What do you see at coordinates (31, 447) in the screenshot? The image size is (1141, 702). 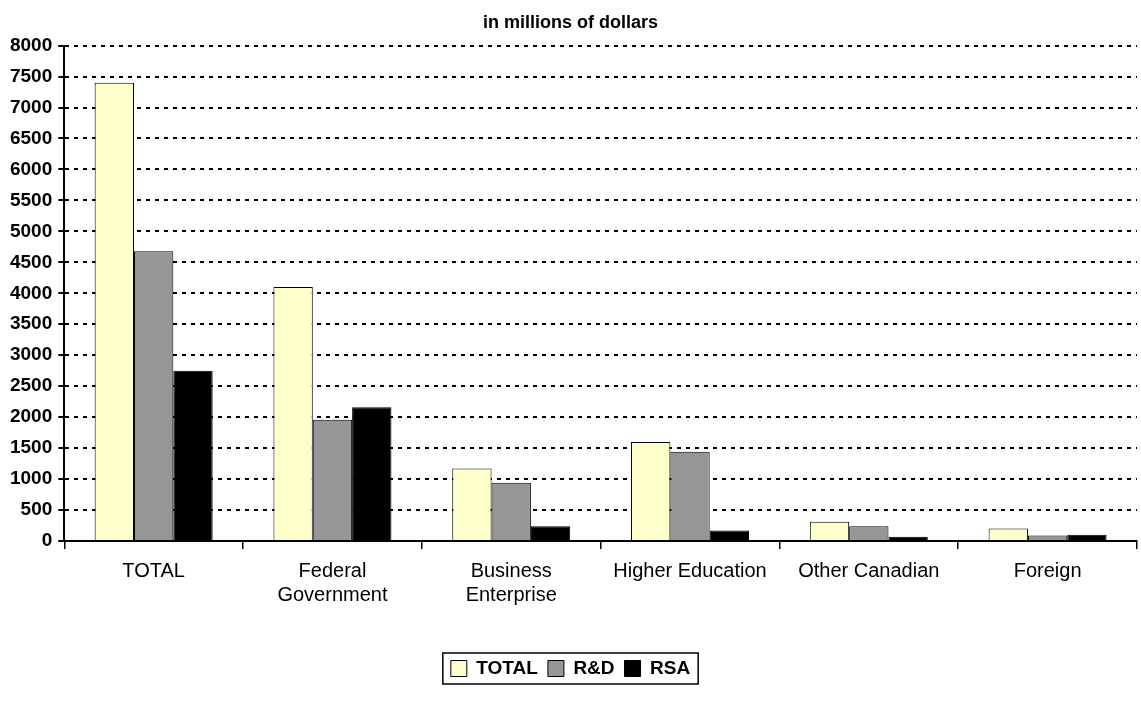 I see `y-tick-label: 1500` at bounding box center [31, 447].